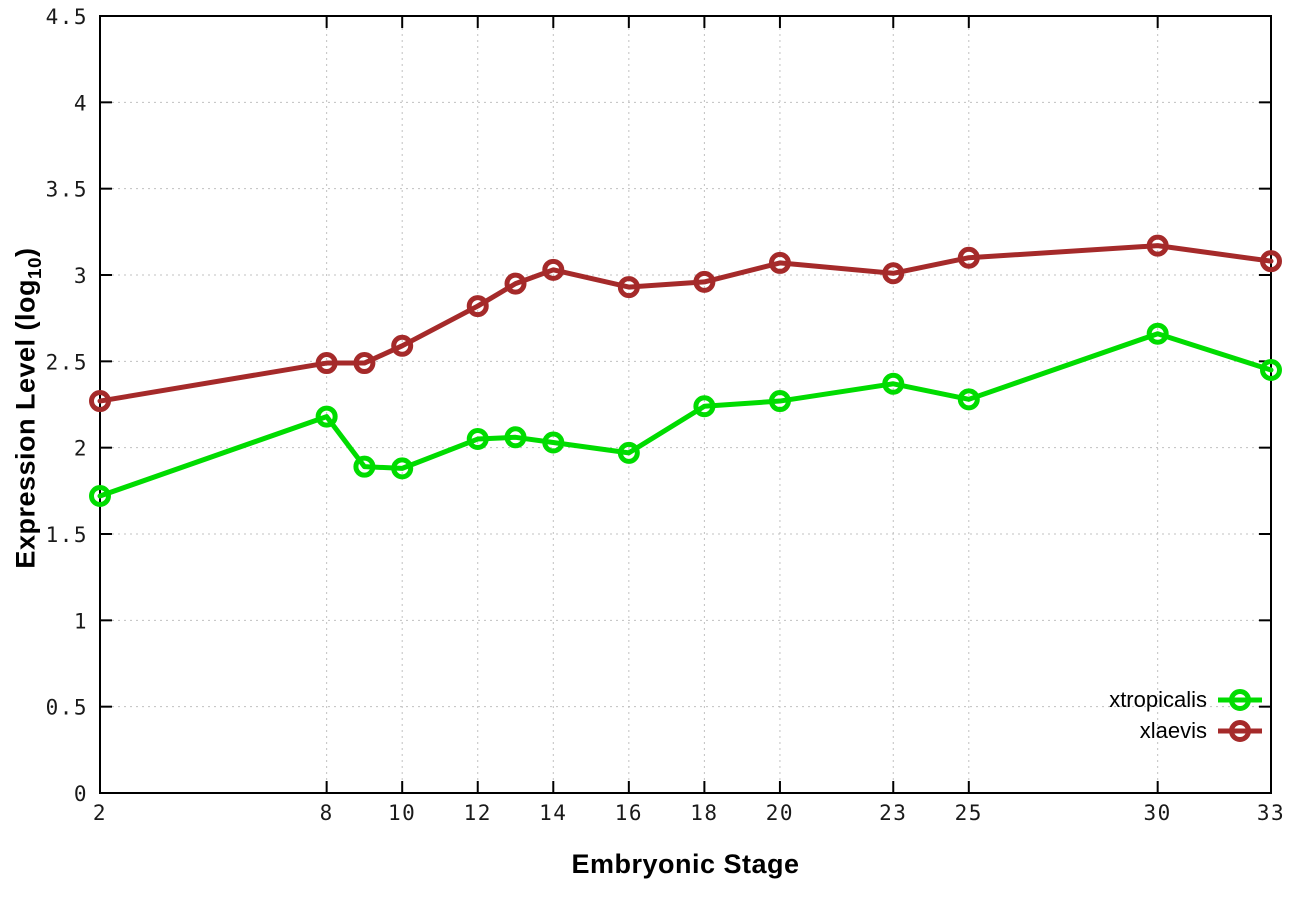 This screenshot has height=907, width=1296. Describe the element at coordinates (402, 813) in the screenshot. I see `x-tick-label-10: 10` at that location.